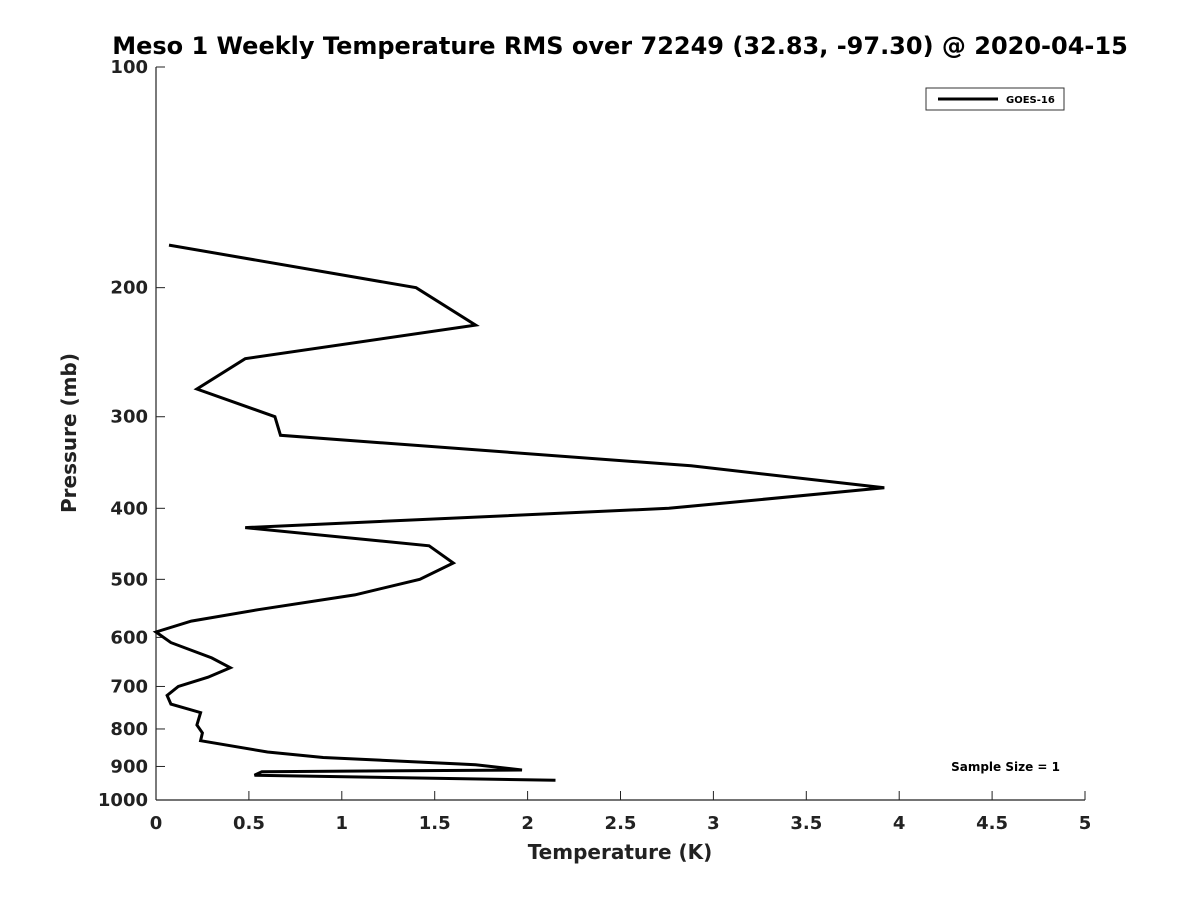  What do you see at coordinates (435, 823) in the screenshot?
I see `x-tick-label: 1.5` at bounding box center [435, 823].